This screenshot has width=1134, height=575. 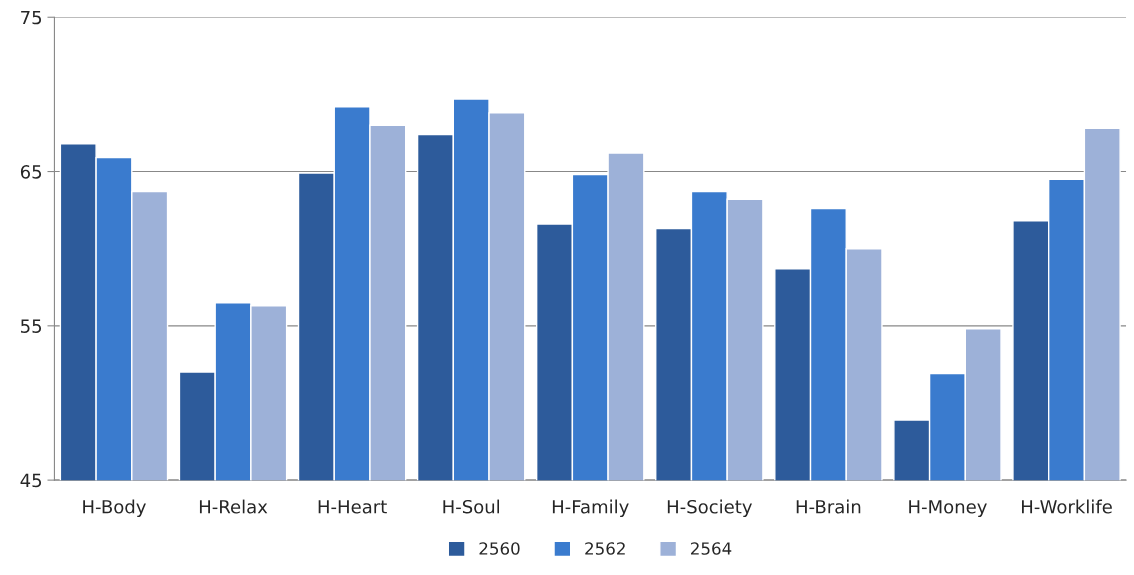 I want to click on x-tick-label: H-Body, so click(x=114, y=508).